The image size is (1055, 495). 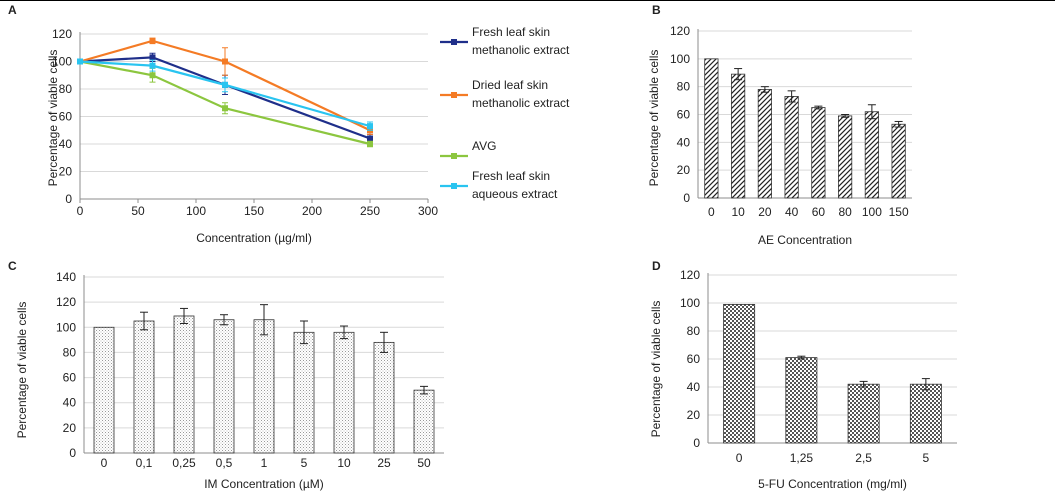 What do you see at coordinates (138, 211) in the screenshot?
I see `x-tick-label: 50` at bounding box center [138, 211].